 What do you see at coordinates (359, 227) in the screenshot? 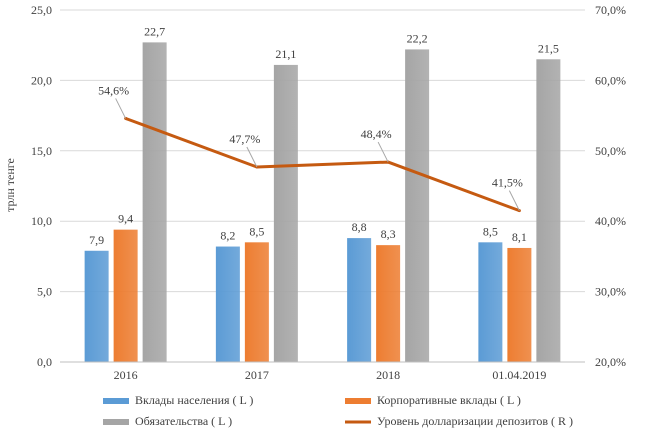
I see `bar-data-label: 8,8` at bounding box center [359, 227].